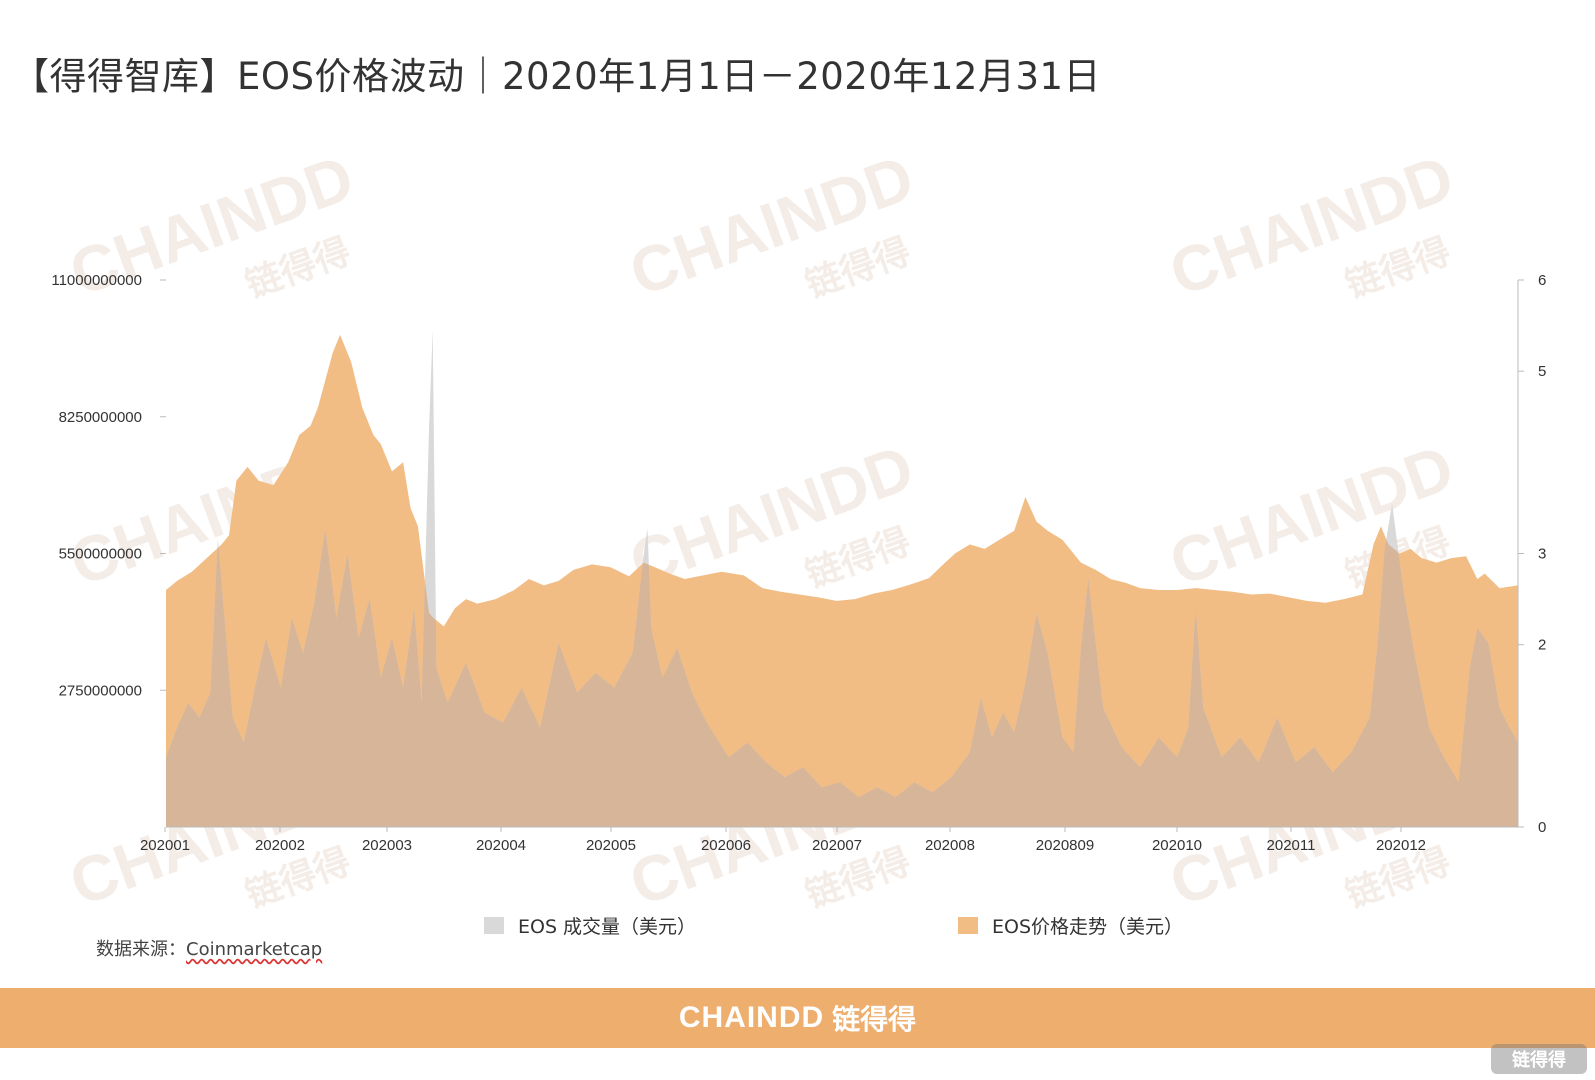 This screenshot has width=1595, height=1080. I want to click on legend-item-price: EOS价格走势（美元）, so click(1070, 925).